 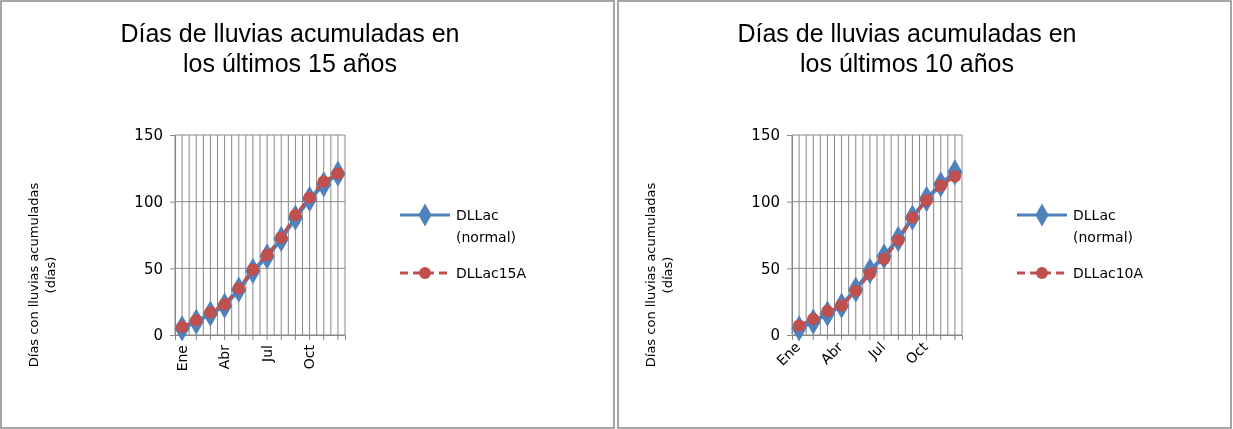 I want to click on chart-title: Días de lluvias acumuladas en los últimos 10 años, so click(x=907, y=48).